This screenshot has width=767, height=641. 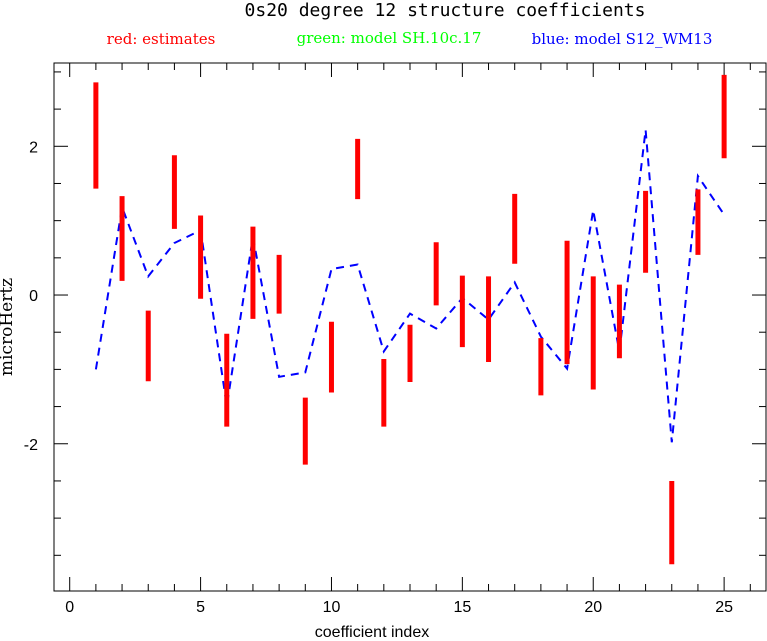 I want to click on x-tick-label: 25, so click(x=724, y=607).